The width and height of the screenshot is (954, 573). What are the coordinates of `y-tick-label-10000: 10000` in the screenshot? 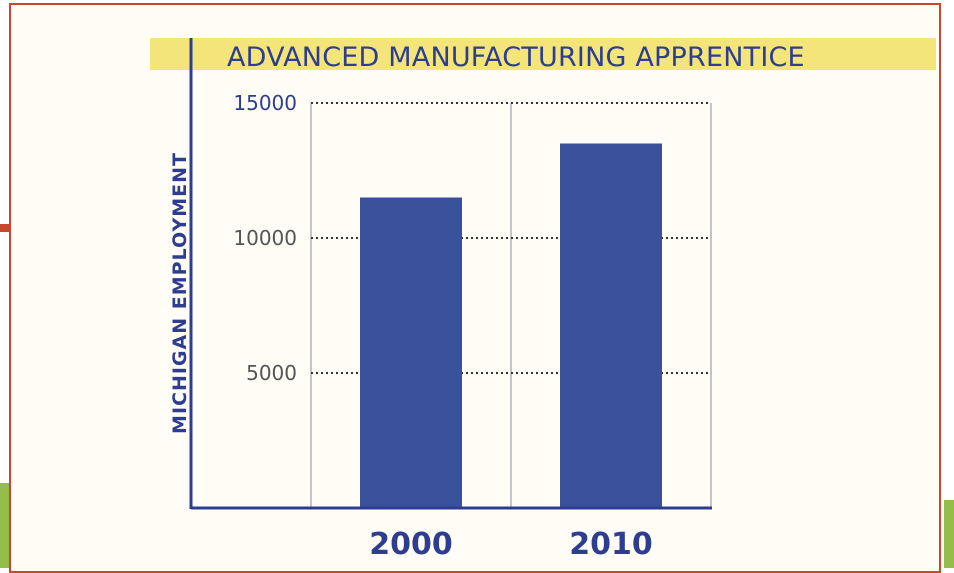 It's located at (265, 238).